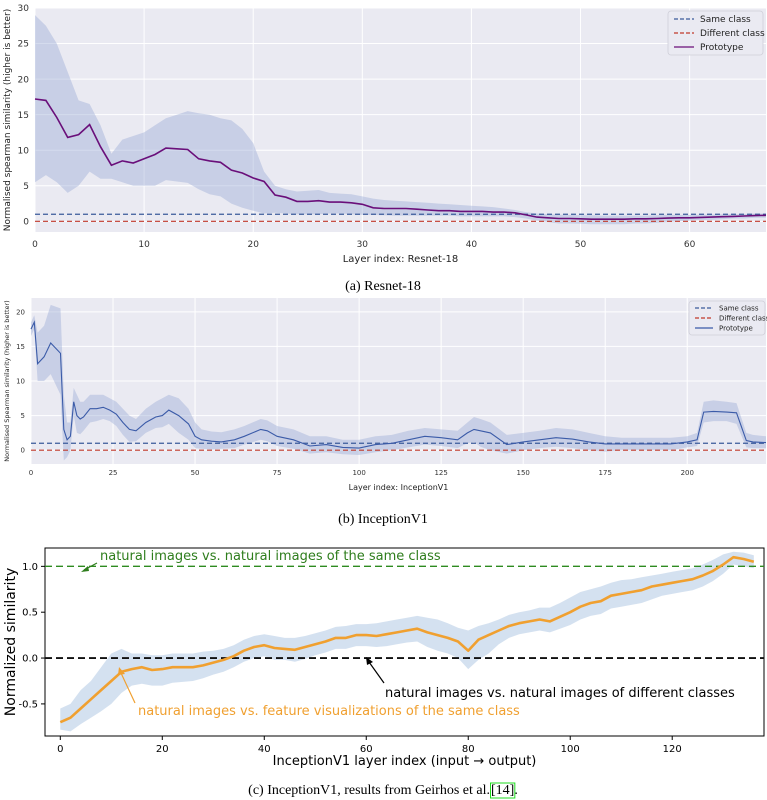  Describe the element at coordinates (468, 749) in the screenshot. I see `x-tick-label: 80` at that location.